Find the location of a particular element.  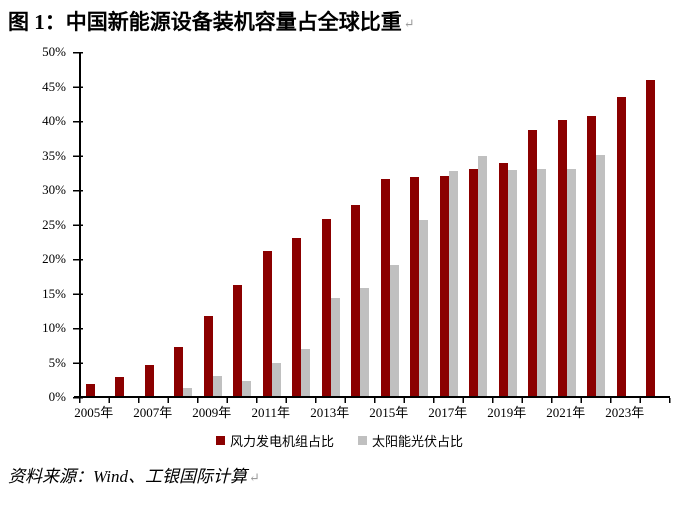

bar-solar-2010 is located at coordinates (246, 389).